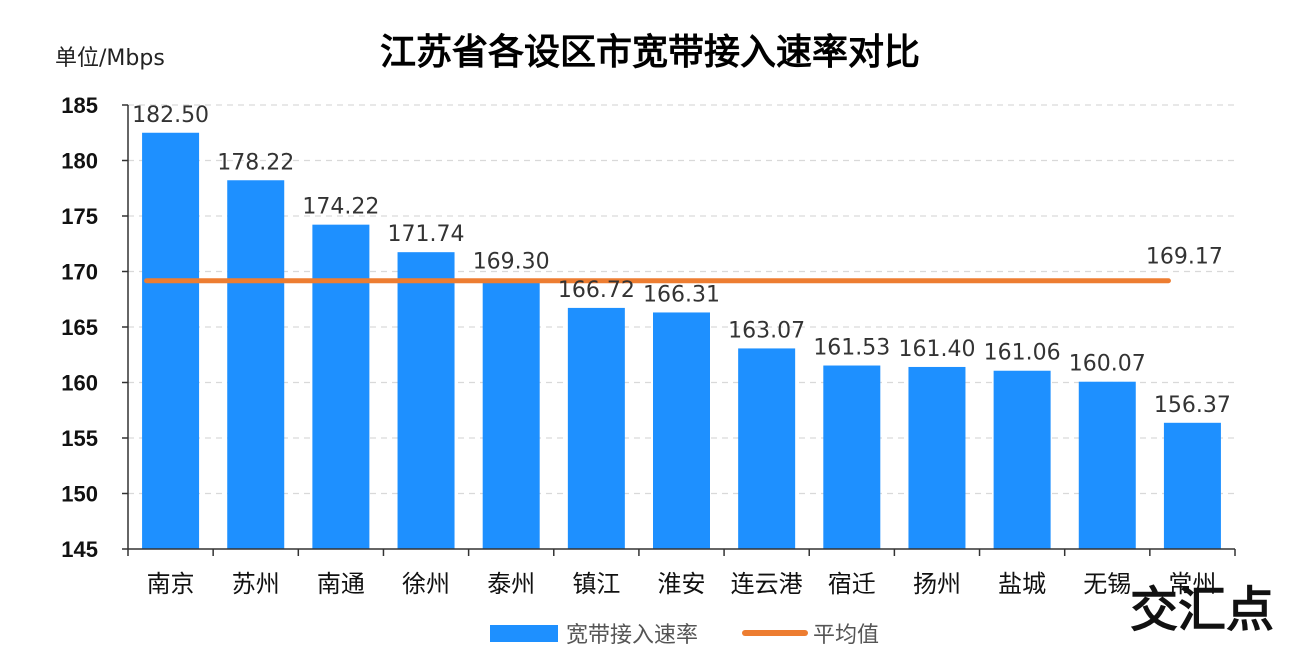 This screenshot has height=659, width=1300. Describe the element at coordinates (79, 105) in the screenshot. I see `y-tick-label: 185` at that location.